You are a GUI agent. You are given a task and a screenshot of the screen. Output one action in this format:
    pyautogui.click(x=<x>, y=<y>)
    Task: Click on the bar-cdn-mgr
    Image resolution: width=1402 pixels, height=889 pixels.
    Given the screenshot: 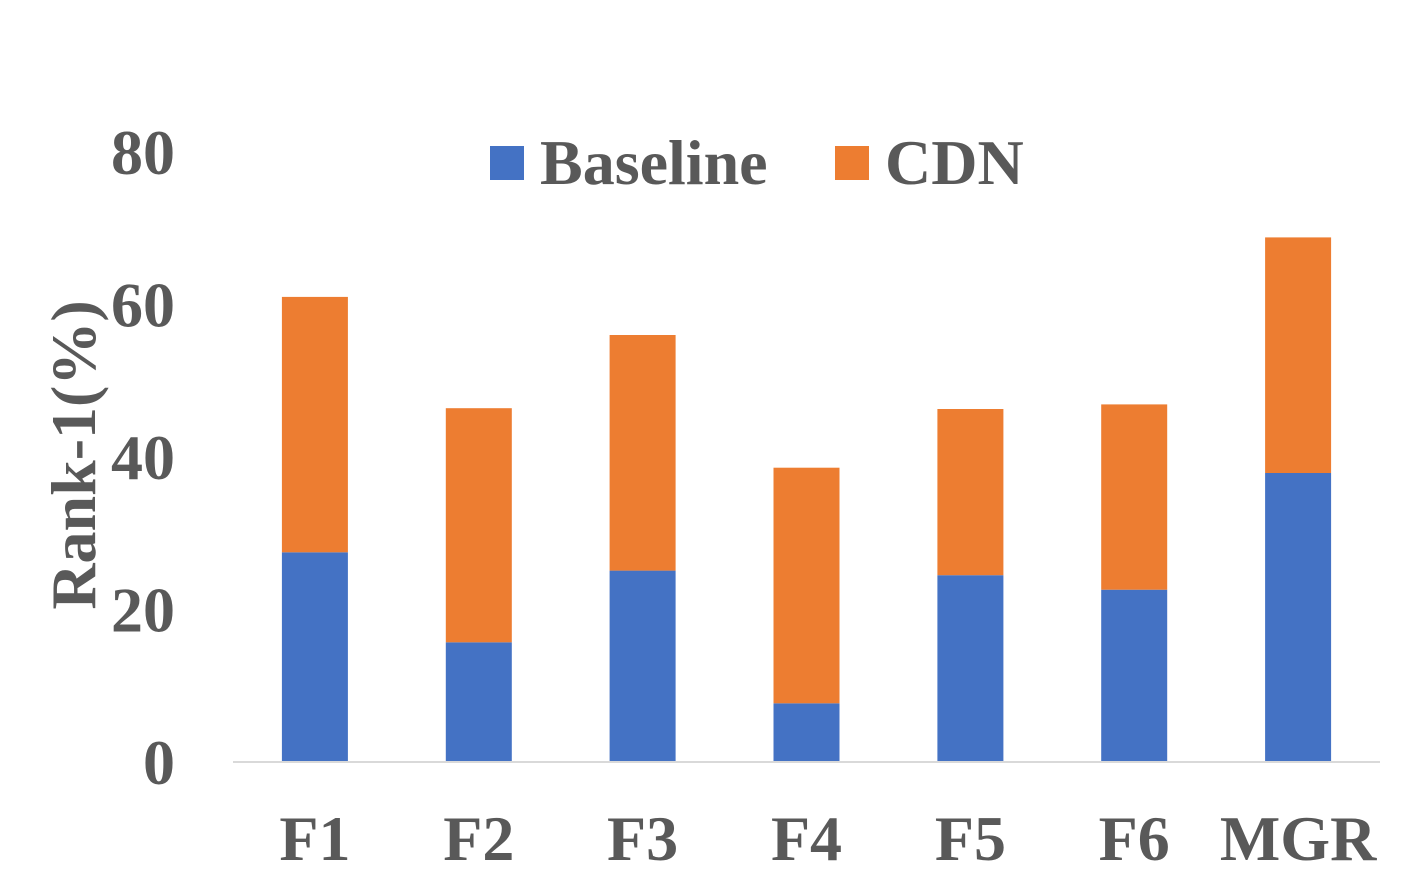 What is the action you would take?
    pyautogui.click(x=1298, y=355)
    